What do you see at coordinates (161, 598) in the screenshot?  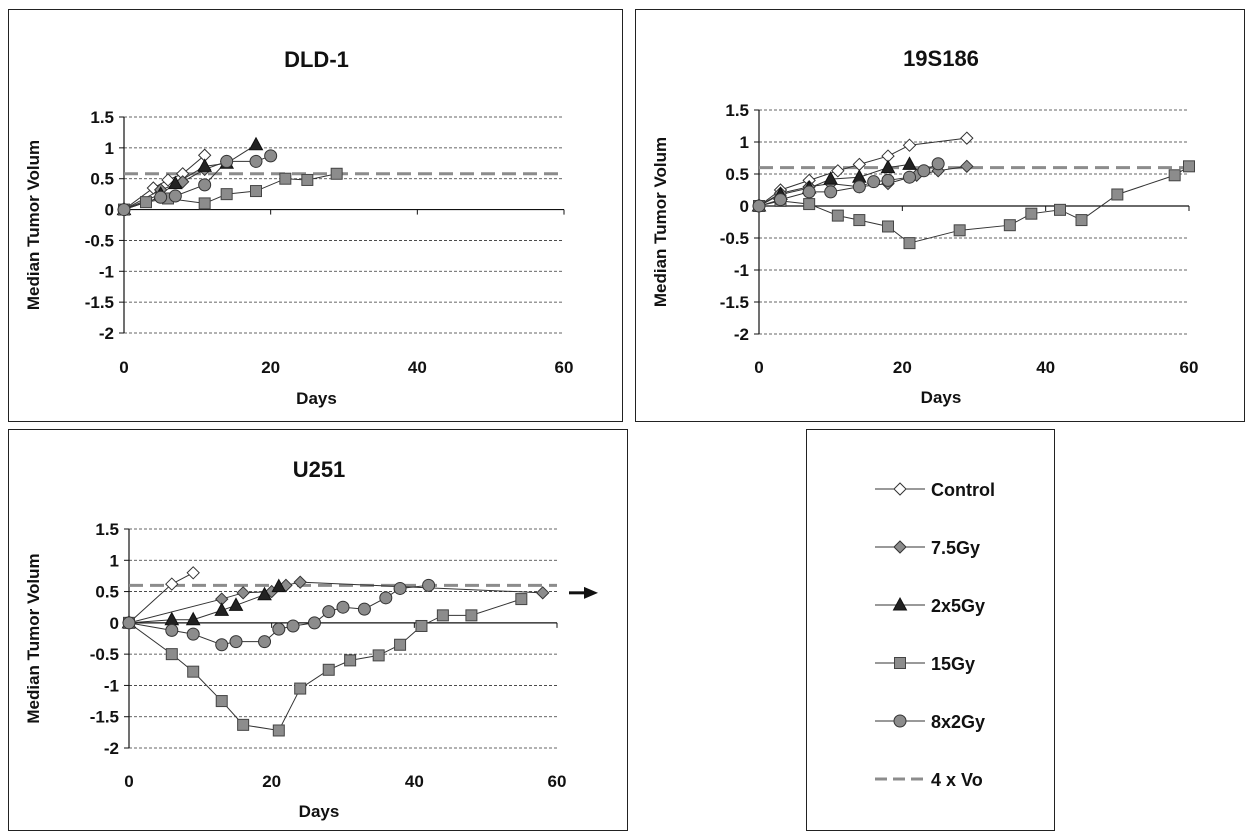 I see `series-line-control` at bounding box center [161, 598].